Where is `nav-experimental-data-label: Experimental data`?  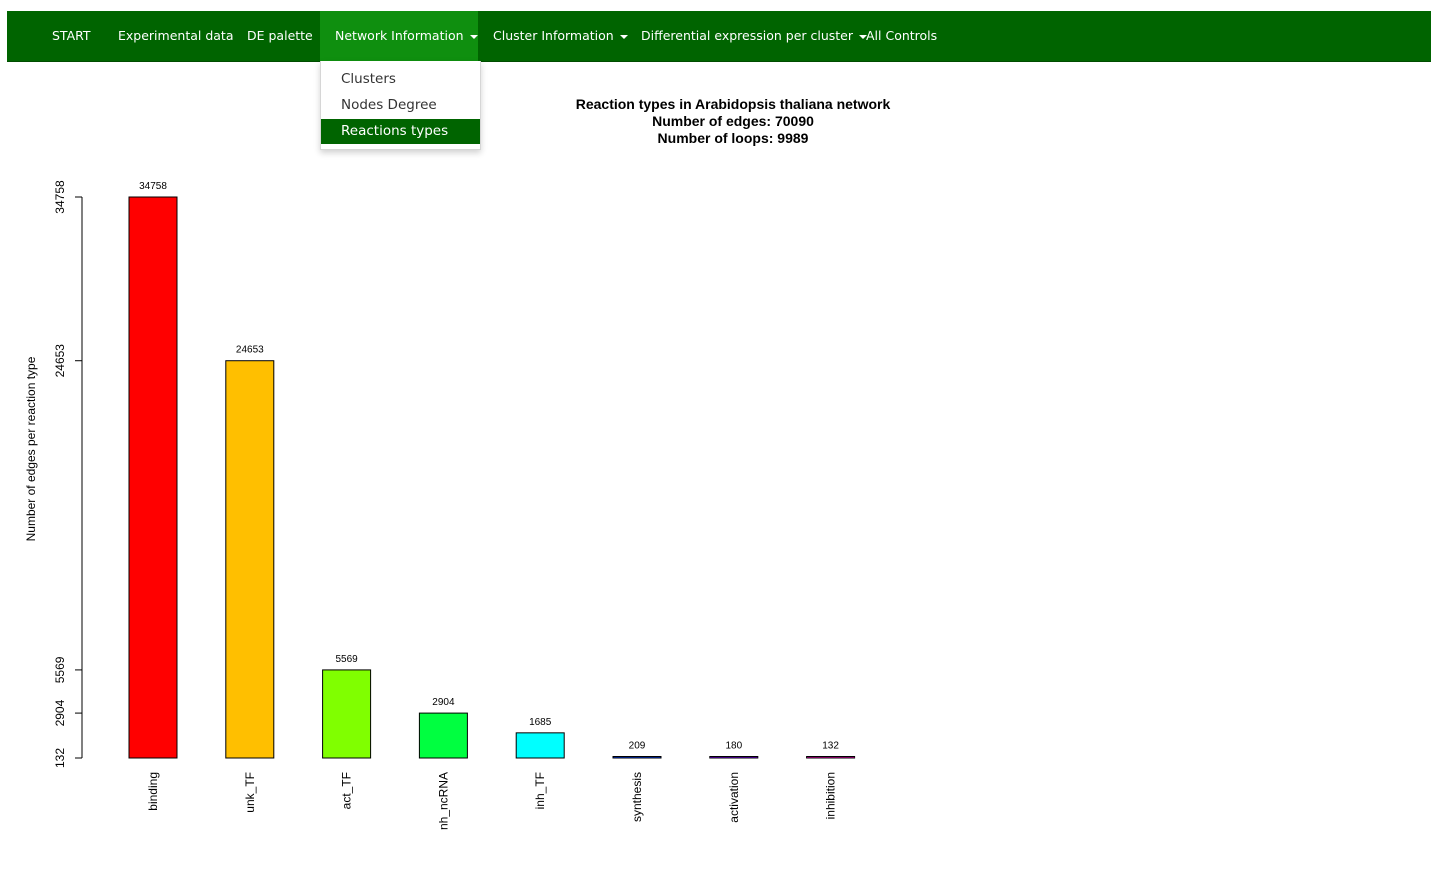
nav-experimental-data-label: Experimental data is located at coordinates (176, 35).